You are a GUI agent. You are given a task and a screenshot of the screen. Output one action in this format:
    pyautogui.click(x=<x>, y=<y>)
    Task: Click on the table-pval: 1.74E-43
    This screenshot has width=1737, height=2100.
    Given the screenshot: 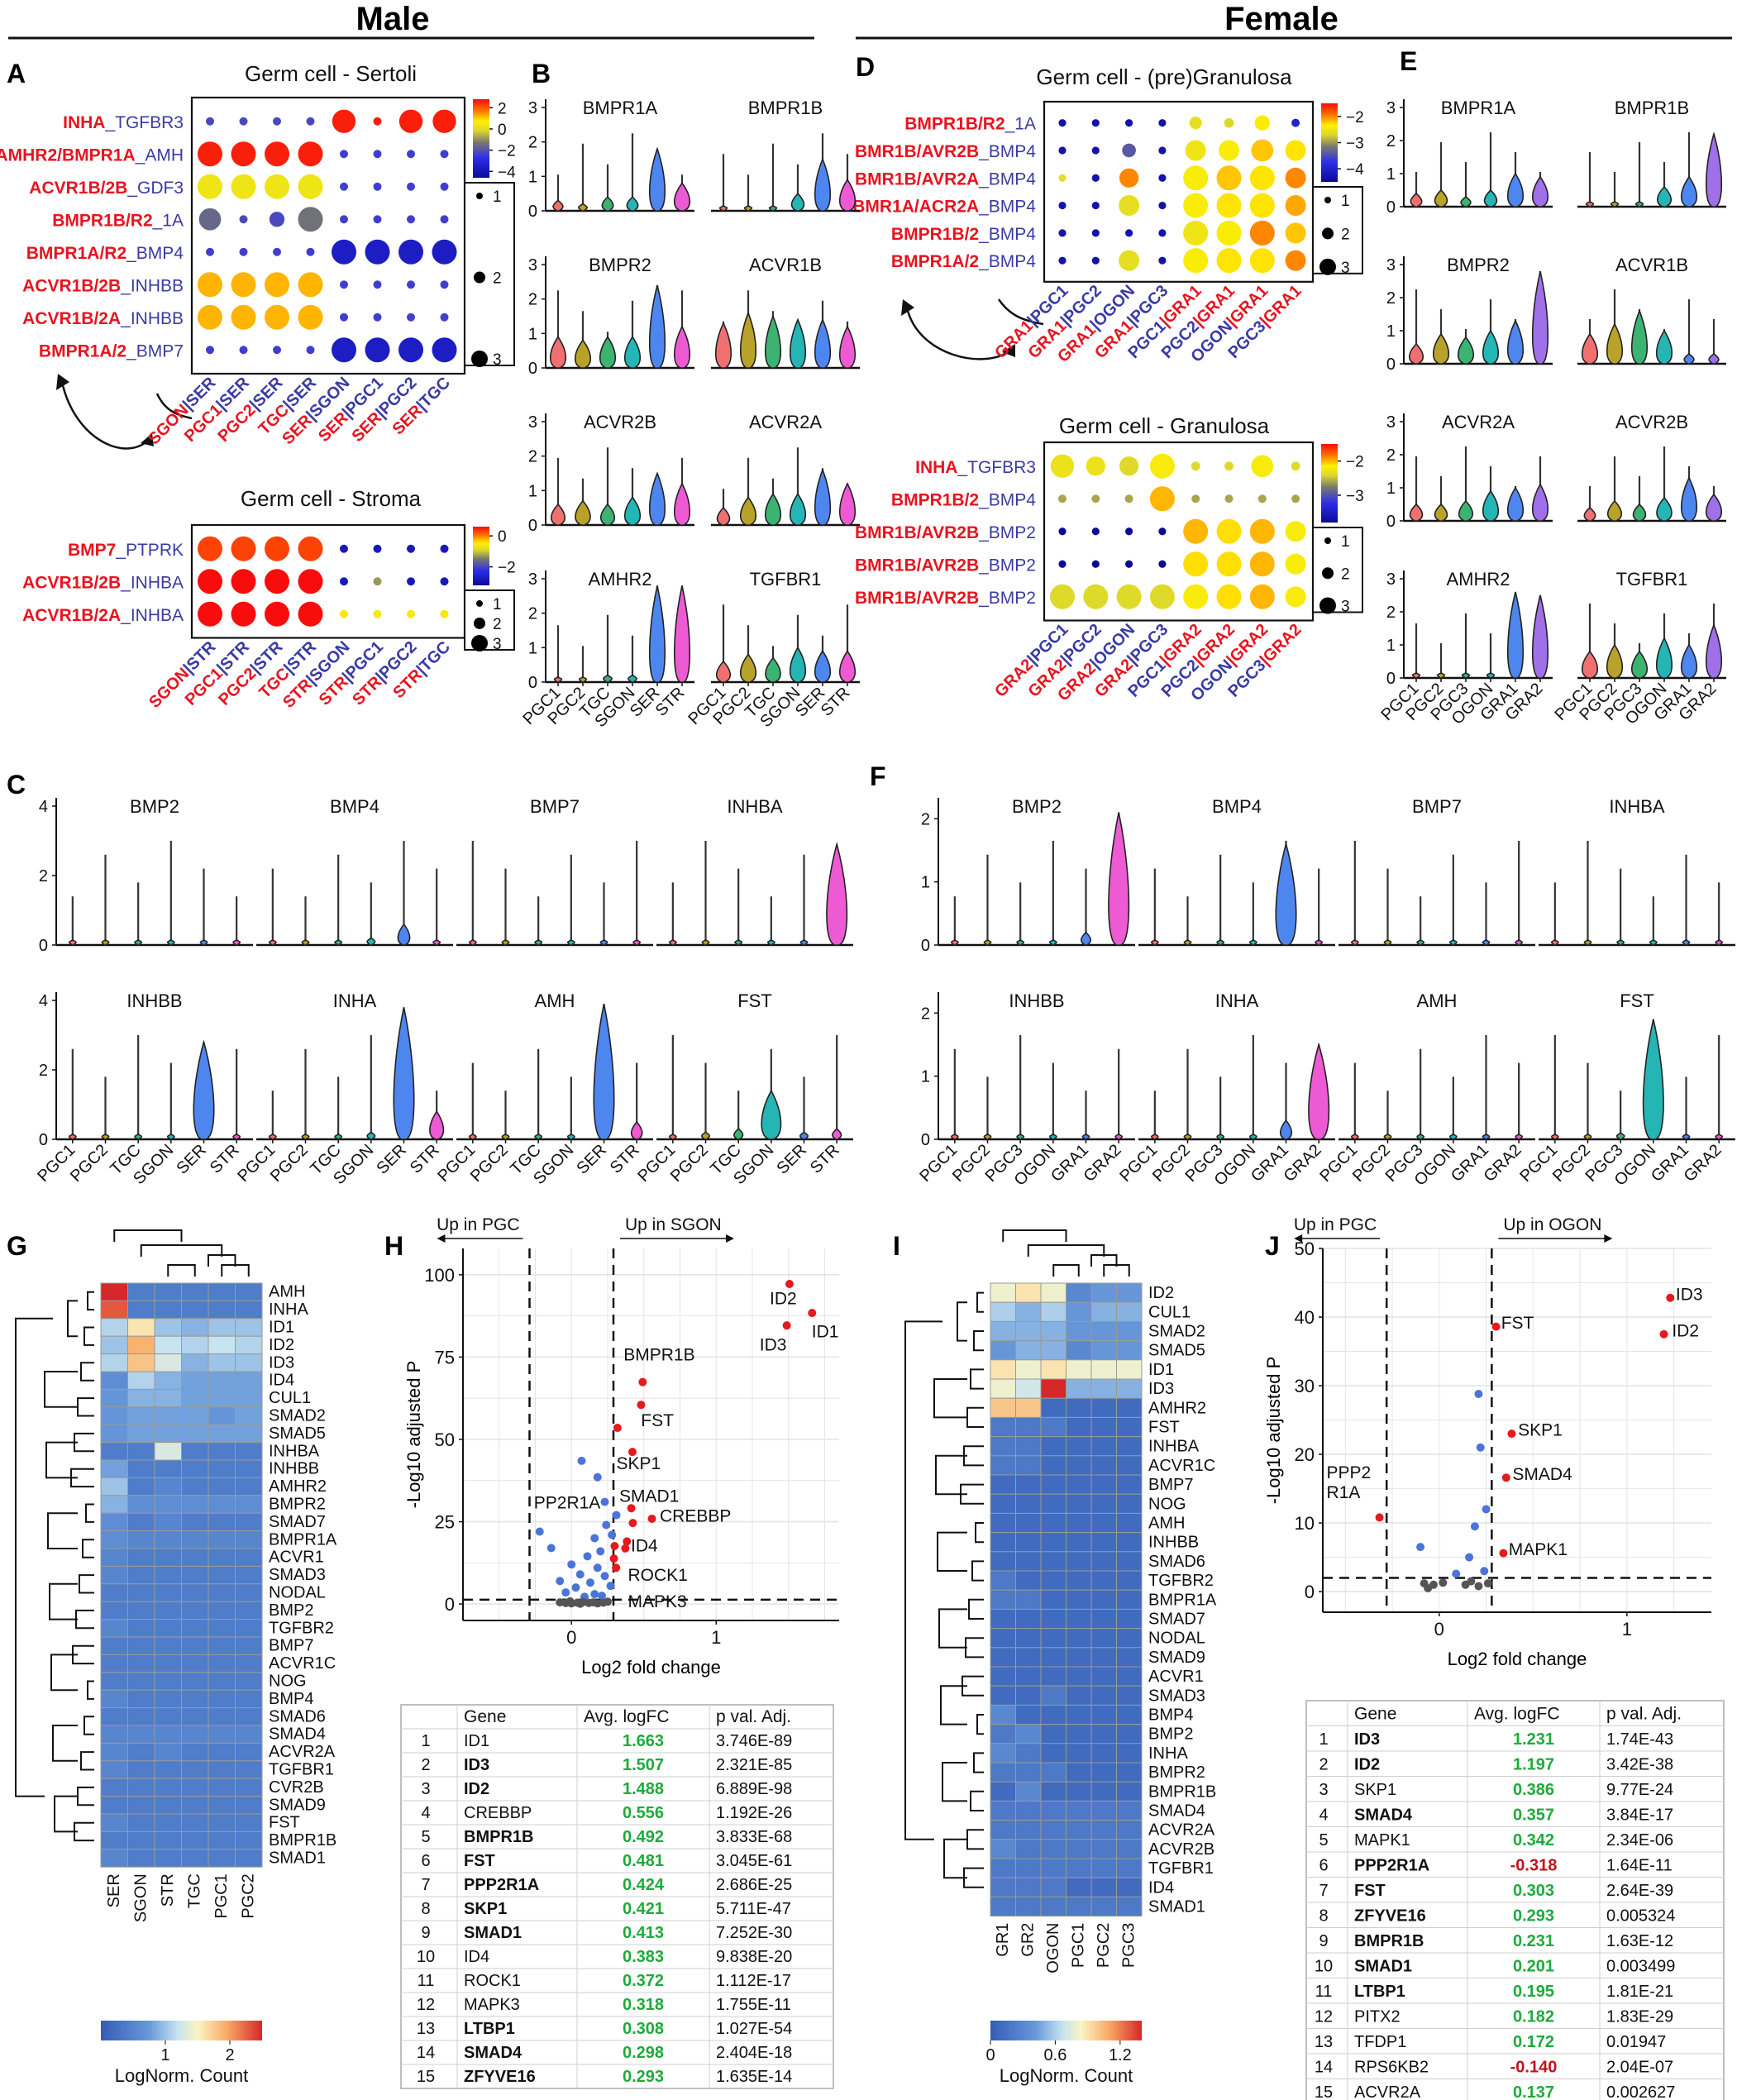 What is the action you would take?
    pyautogui.click(x=1639, y=1739)
    